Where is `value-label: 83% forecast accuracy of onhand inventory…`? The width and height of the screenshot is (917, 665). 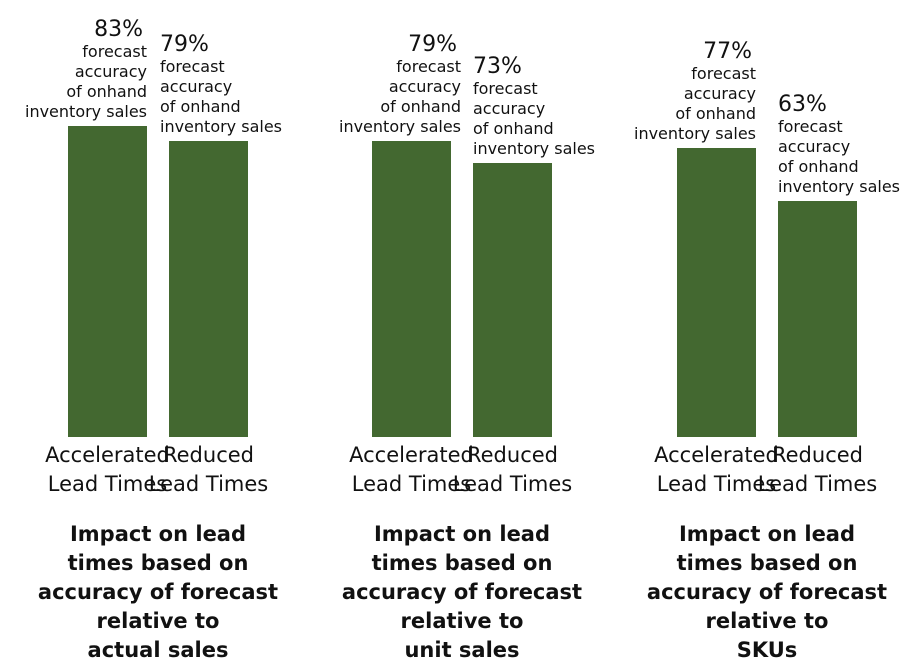
value-label: 83% forecast accuracy of onhand inventory… is located at coordinates (86, 69).